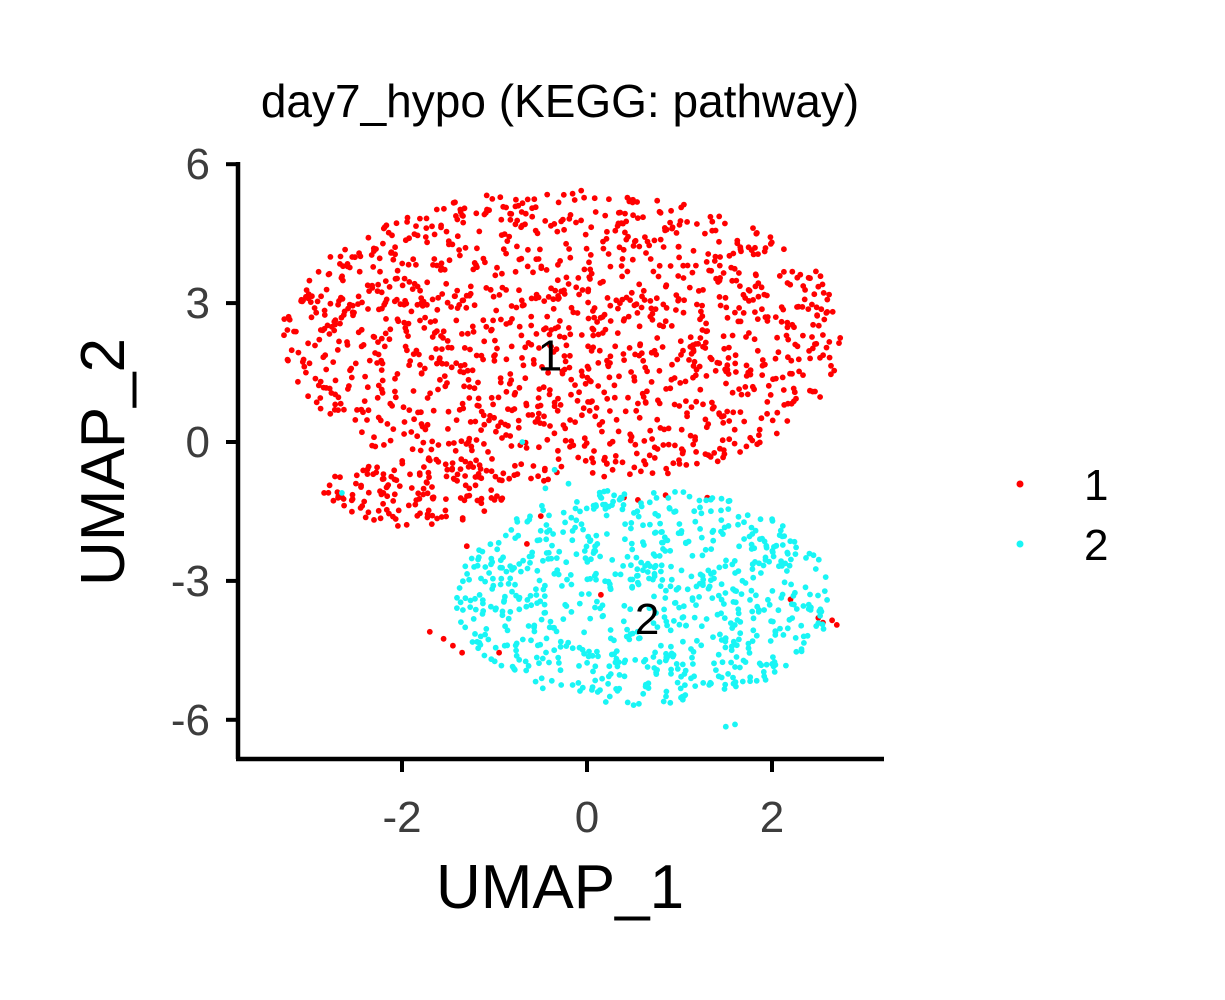 The height and width of the screenshot is (1000, 1225). What do you see at coordinates (560, 101) in the screenshot?
I see `chart-title: day7_hypo (KEGG: pathway)` at bounding box center [560, 101].